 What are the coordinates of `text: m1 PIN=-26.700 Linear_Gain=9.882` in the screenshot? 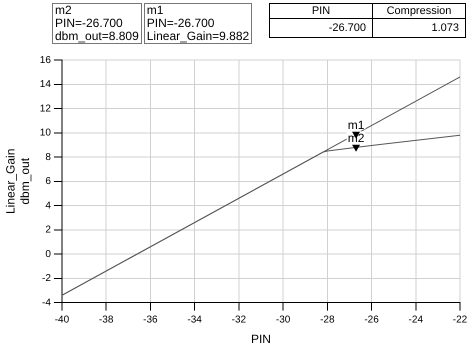 It's located at (198, 23).